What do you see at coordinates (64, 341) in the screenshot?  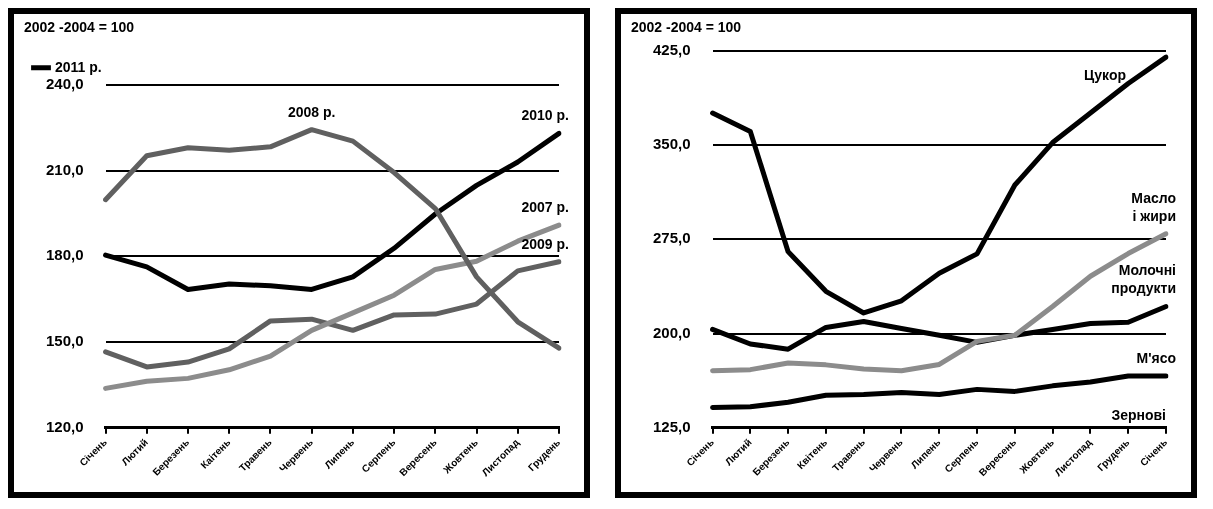 I see `y-tick-label: 150,0` at bounding box center [64, 341].